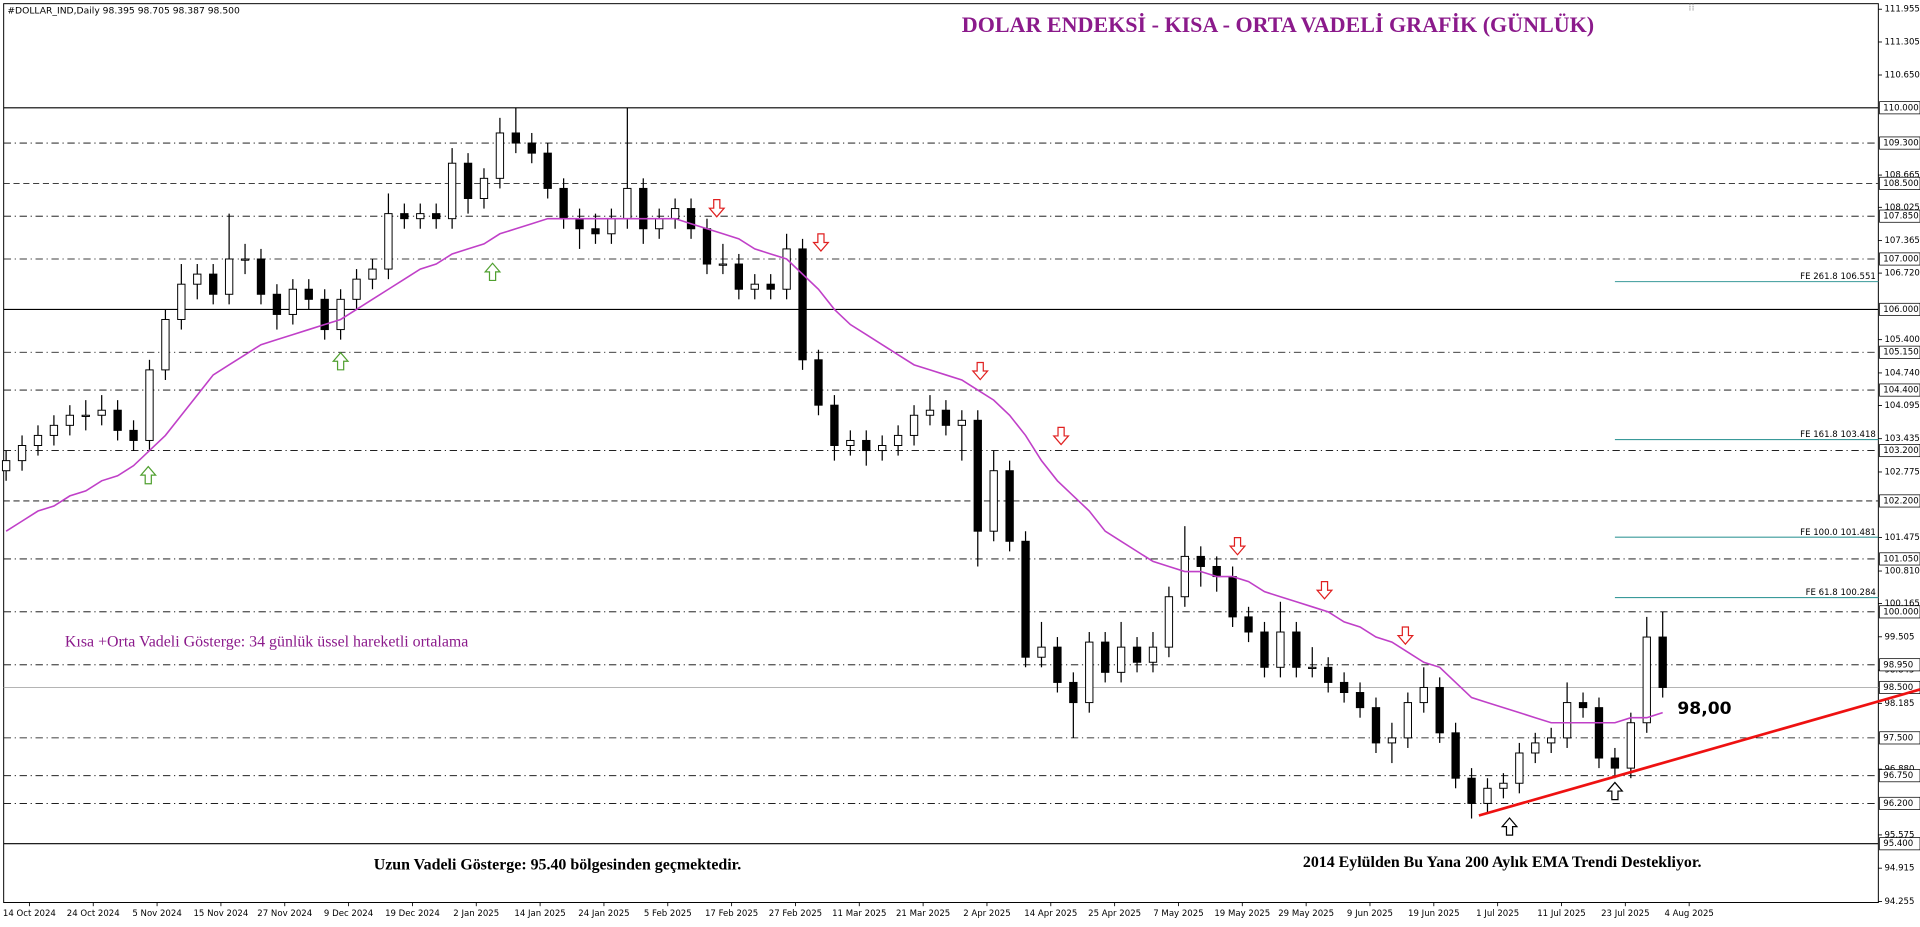 Image resolution: width=1920 pixels, height=927 pixels. What do you see at coordinates (1370, 914) in the screenshot?
I see `x-tick-label: 9 Jun 2025` at bounding box center [1370, 914].